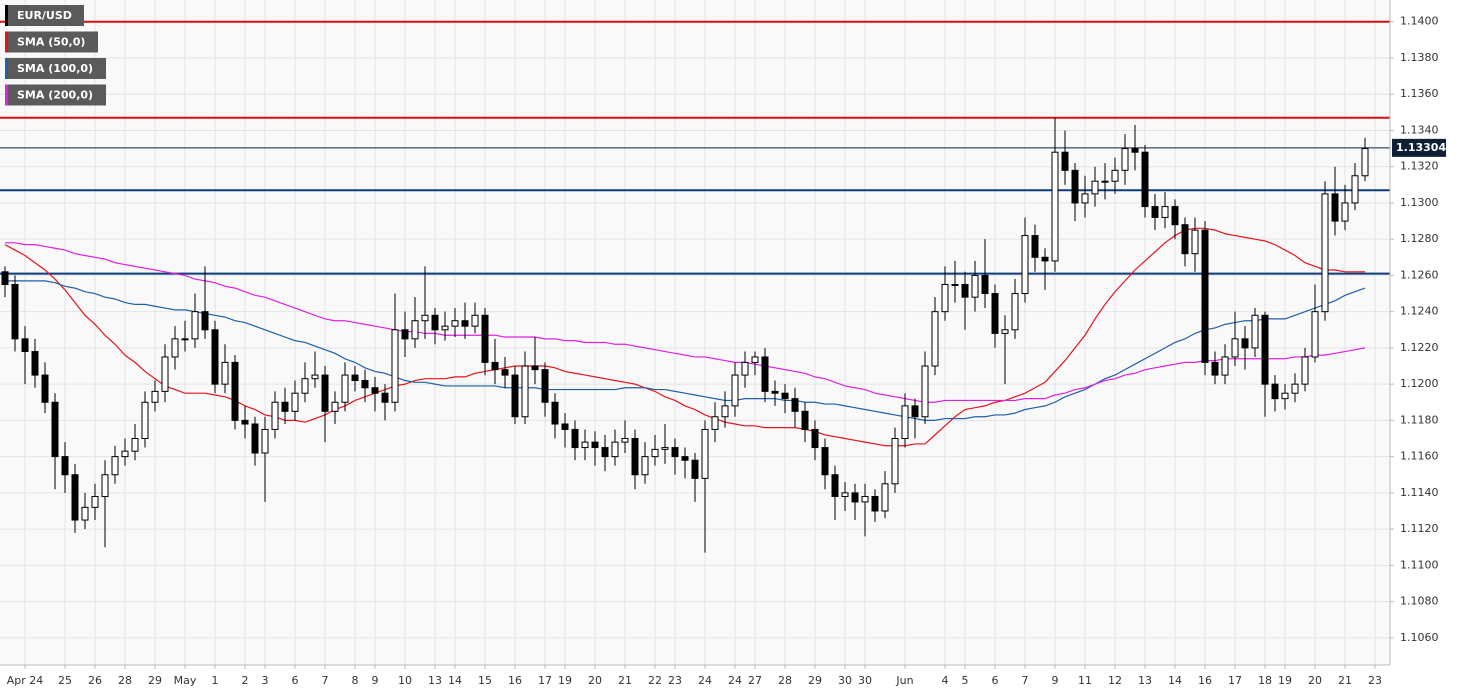 The image size is (1463, 694). I want to click on y-tick-label: 1.1240, so click(1419, 311).